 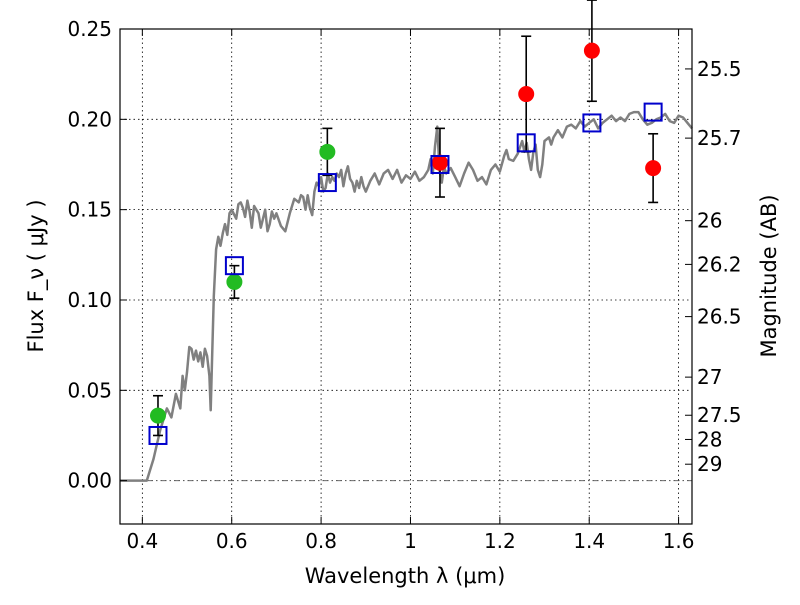 I want to click on y-tick-label: 0.05, so click(x=89, y=390).